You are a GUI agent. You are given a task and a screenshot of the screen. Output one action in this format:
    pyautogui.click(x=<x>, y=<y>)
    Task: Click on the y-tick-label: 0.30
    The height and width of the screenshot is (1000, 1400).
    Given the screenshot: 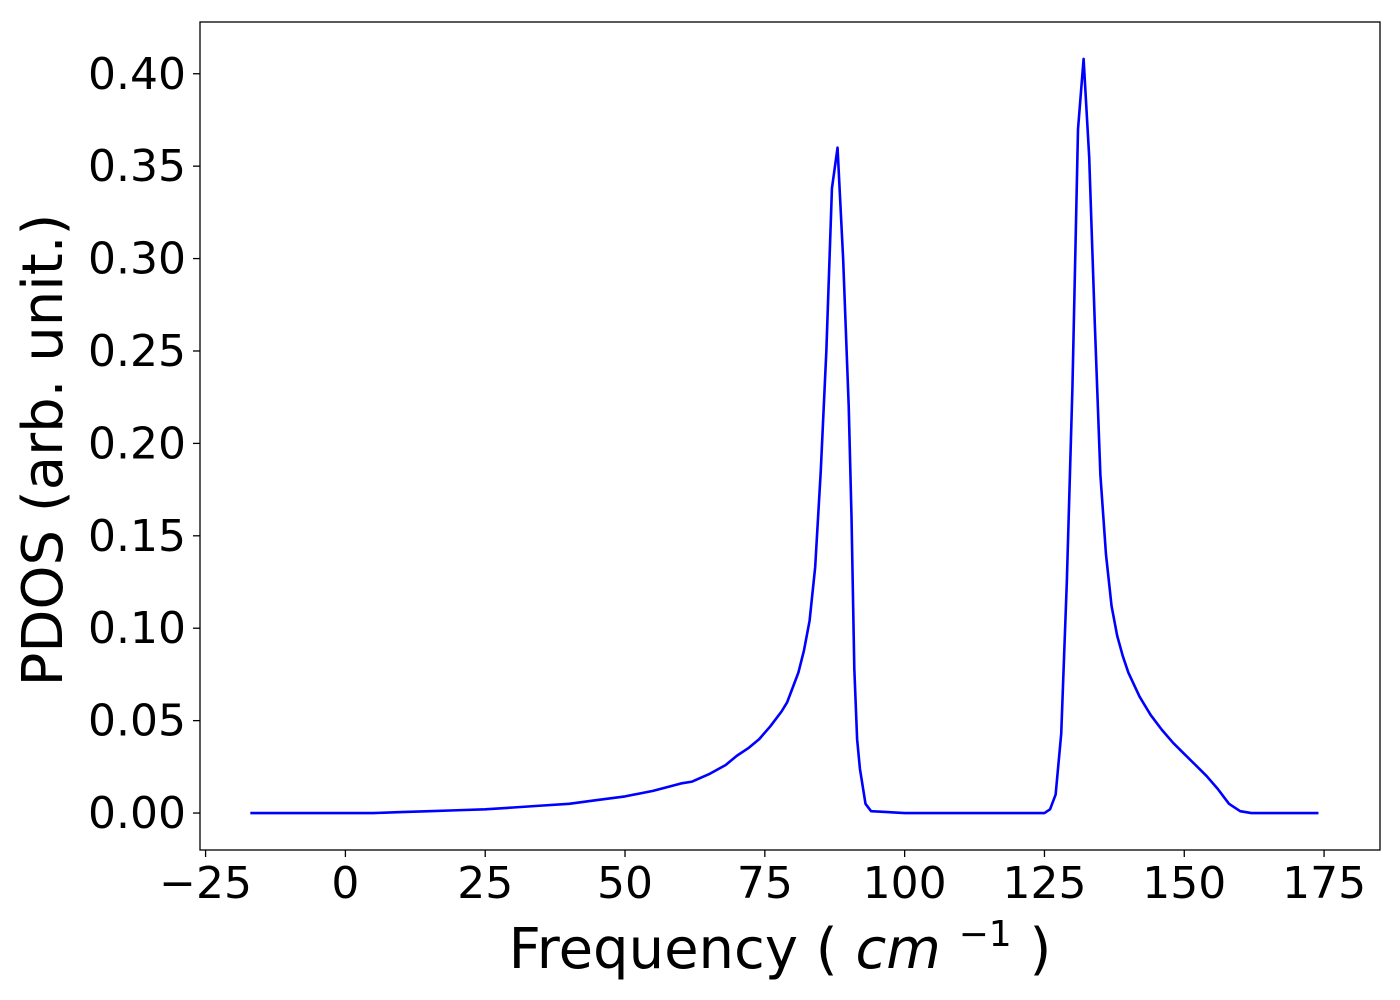 What is the action you would take?
    pyautogui.click(x=137, y=259)
    